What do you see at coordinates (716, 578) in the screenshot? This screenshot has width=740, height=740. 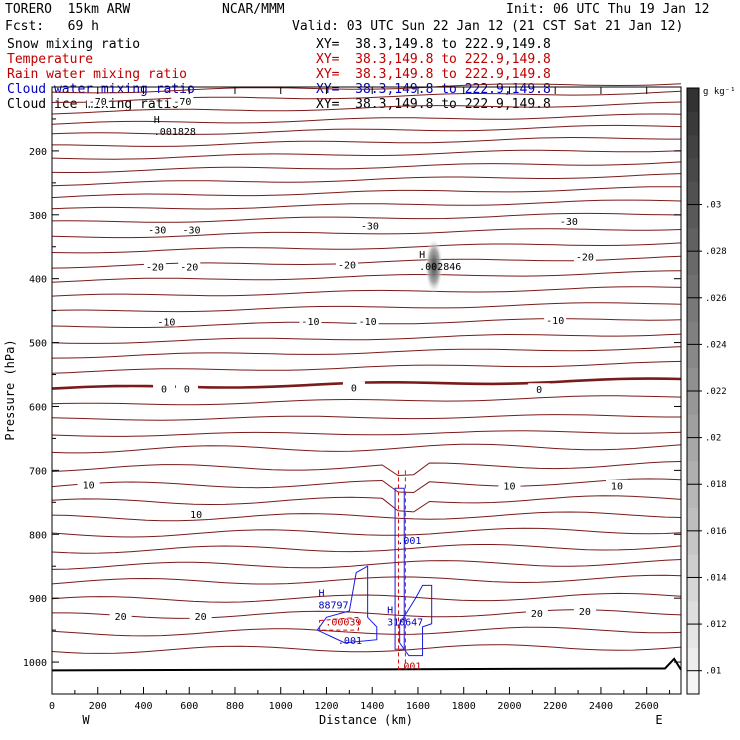 I see `colorbar-tick-label: .014` at bounding box center [716, 578].